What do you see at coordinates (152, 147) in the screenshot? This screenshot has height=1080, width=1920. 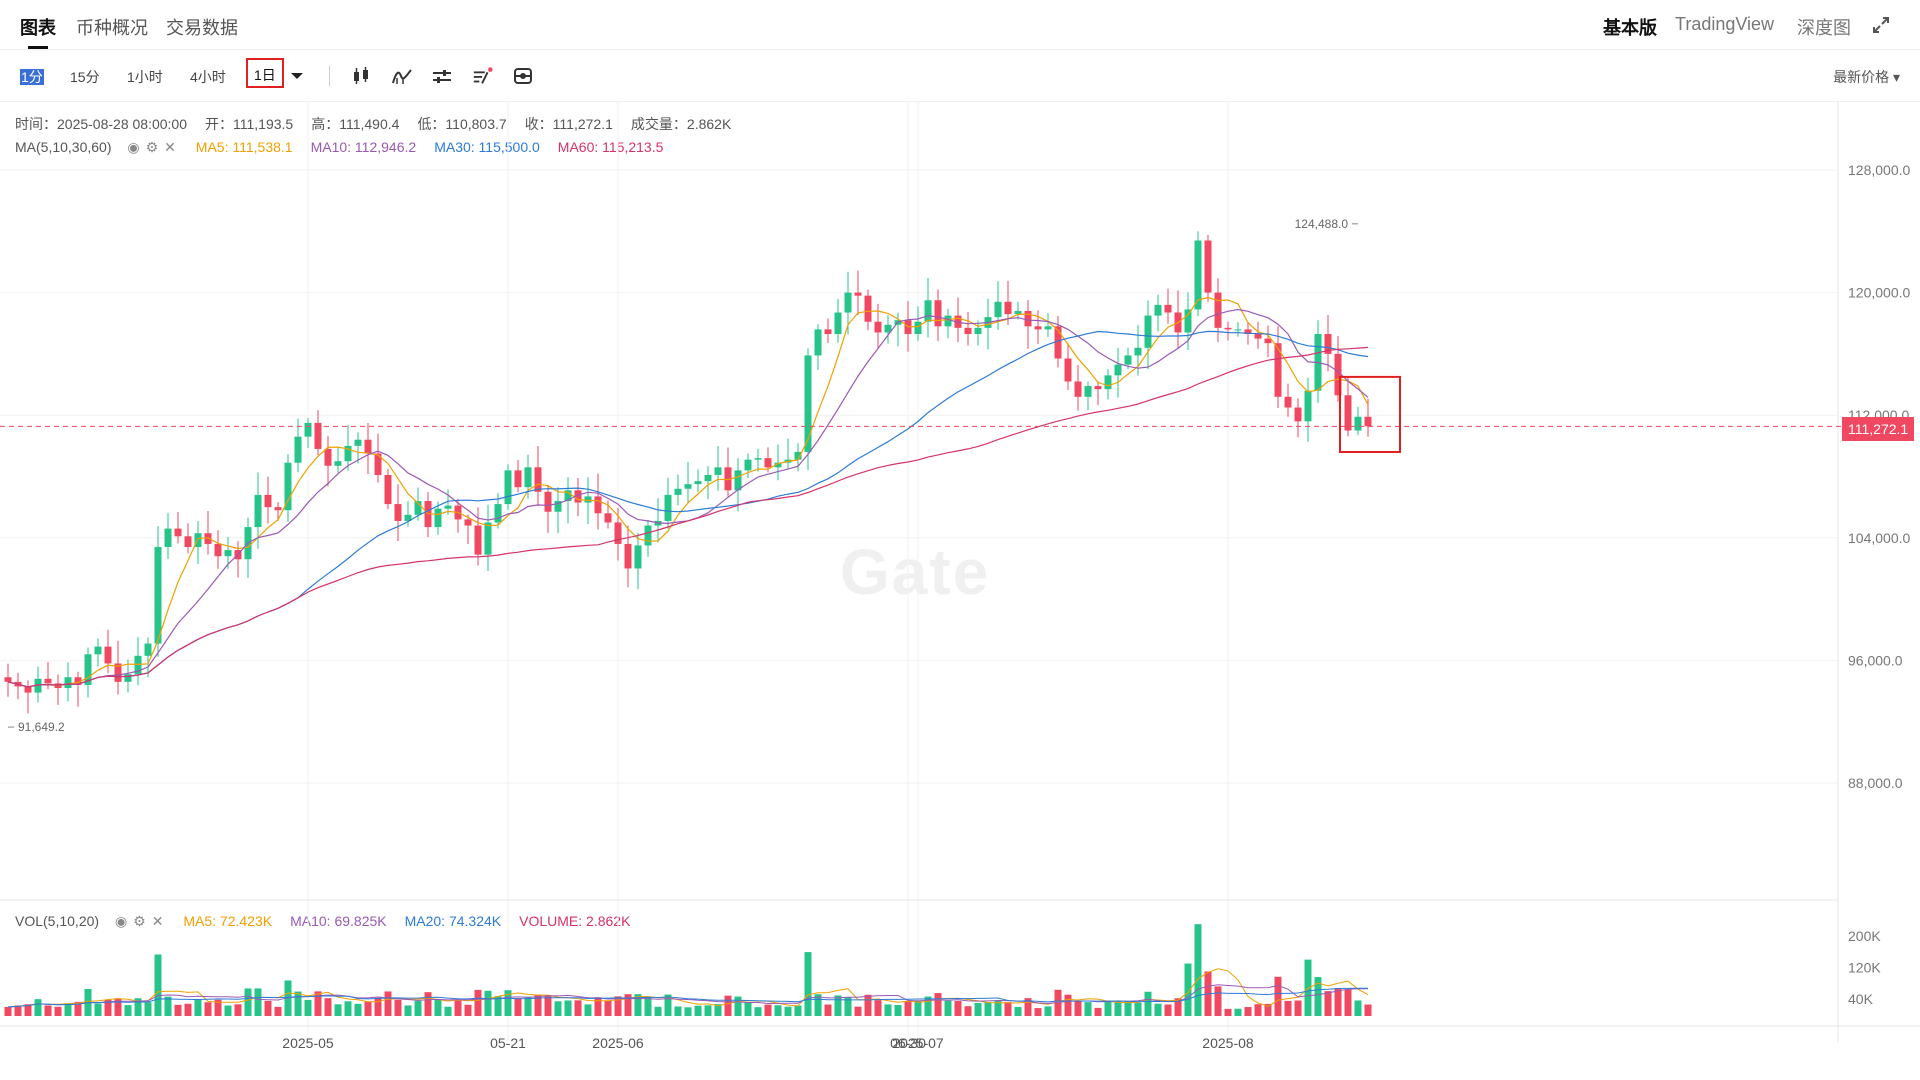 I see `ma-settings-icon: ⚙` at bounding box center [152, 147].